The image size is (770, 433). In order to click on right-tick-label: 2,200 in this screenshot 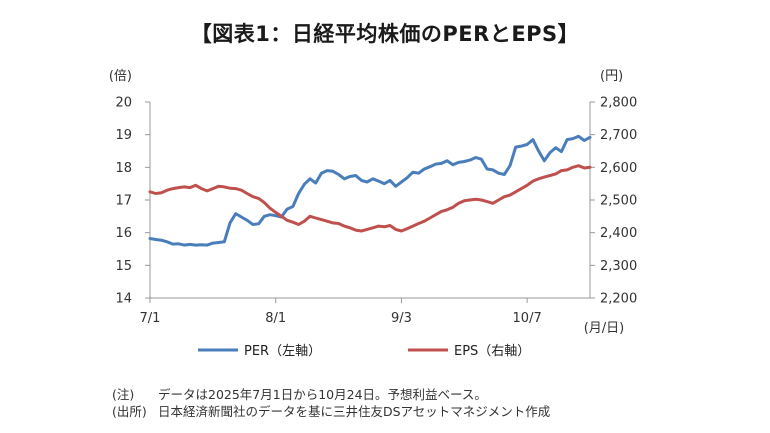, I will do `click(618, 299)`.